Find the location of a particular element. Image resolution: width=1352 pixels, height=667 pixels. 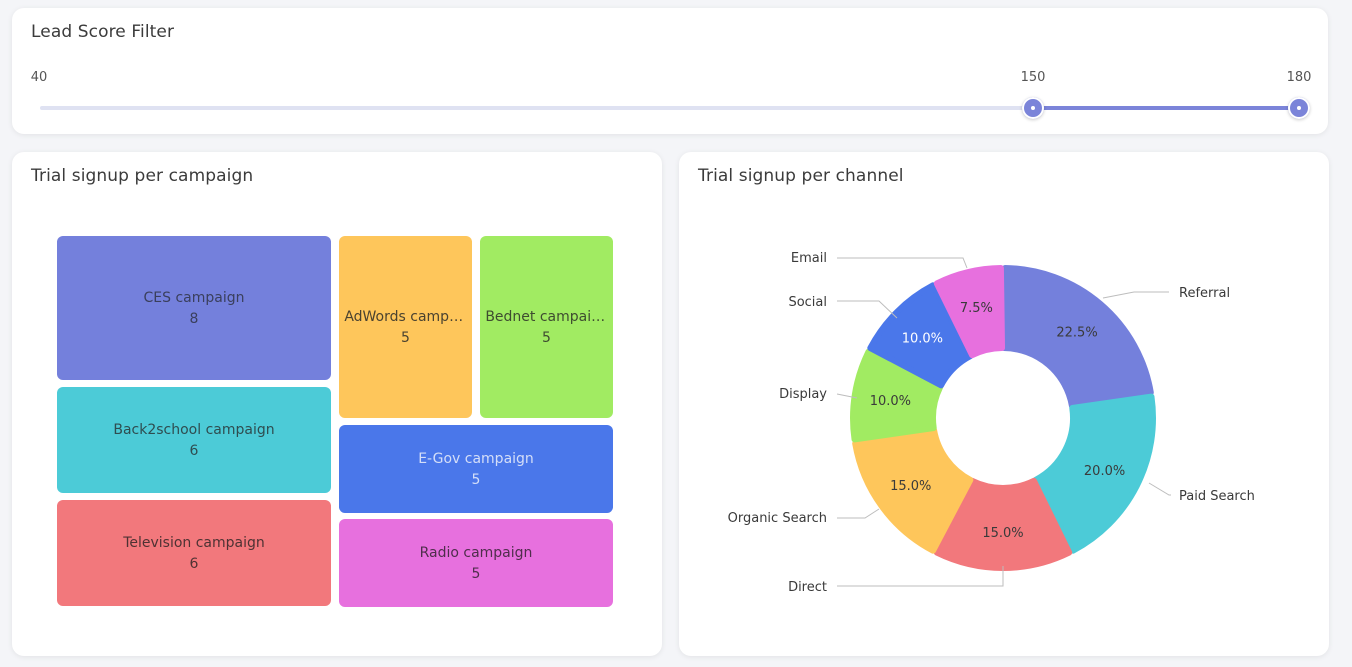

slice-percent-label: 22.5% is located at coordinates (1076, 332).